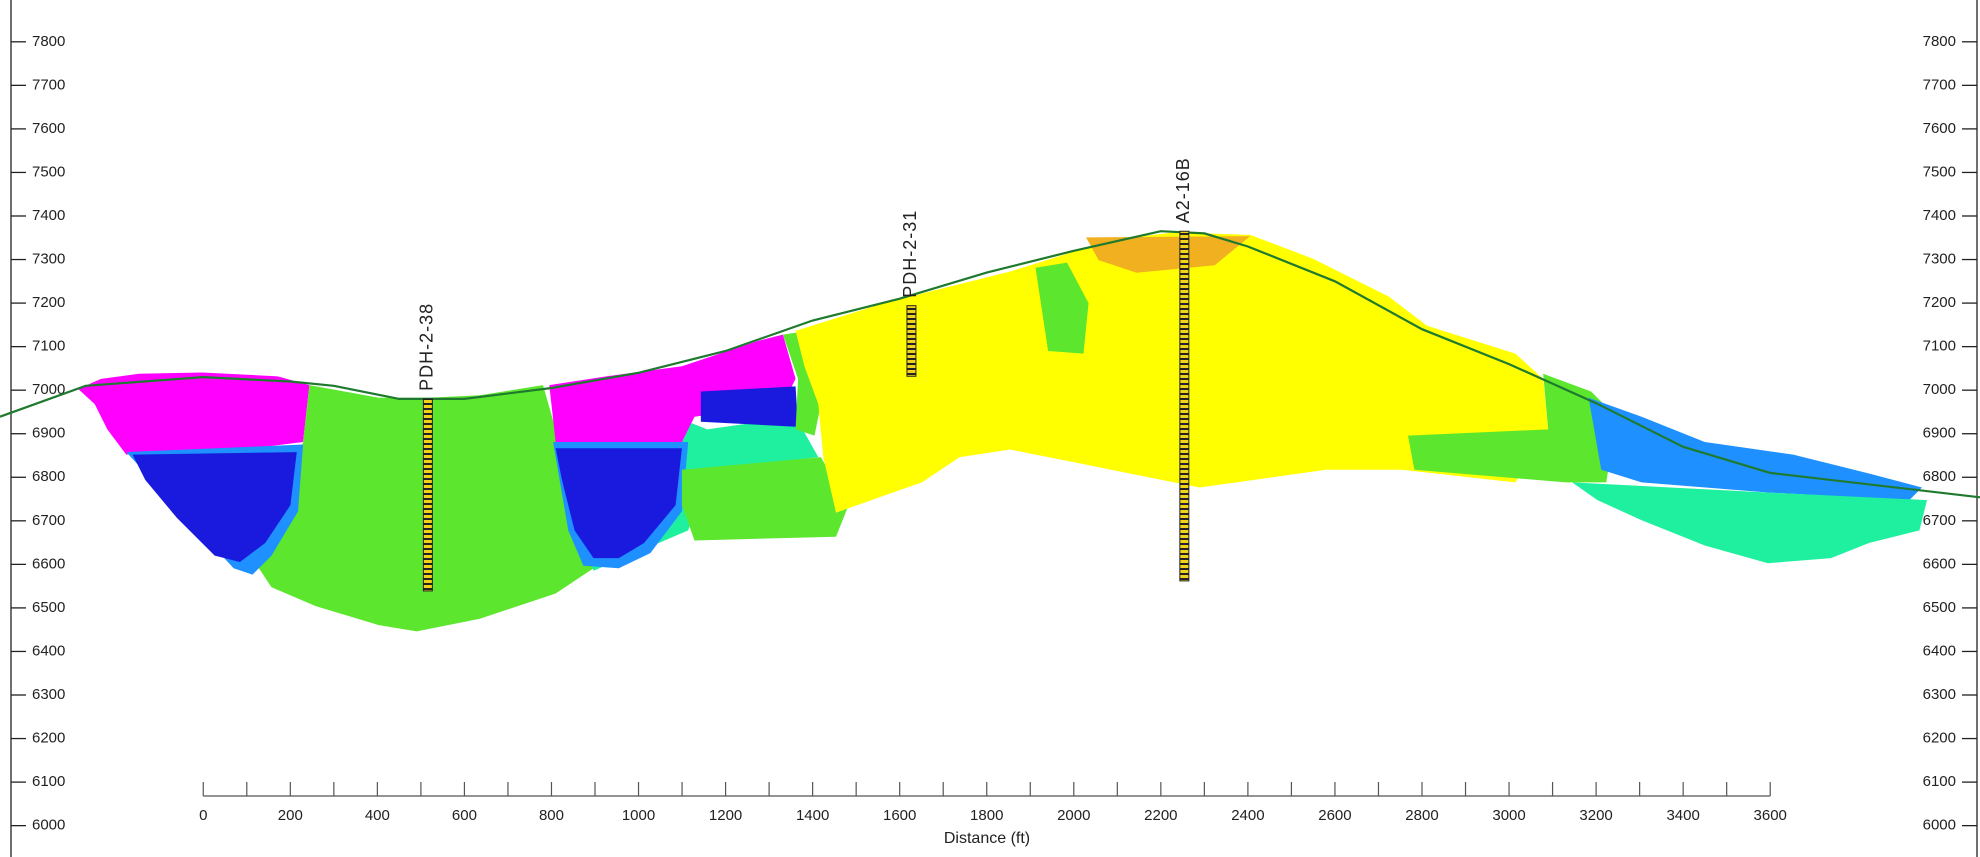 The width and height of the screenshot is (1980, 857). I want to click on x-tick-label: 1000, so click(638, 815).